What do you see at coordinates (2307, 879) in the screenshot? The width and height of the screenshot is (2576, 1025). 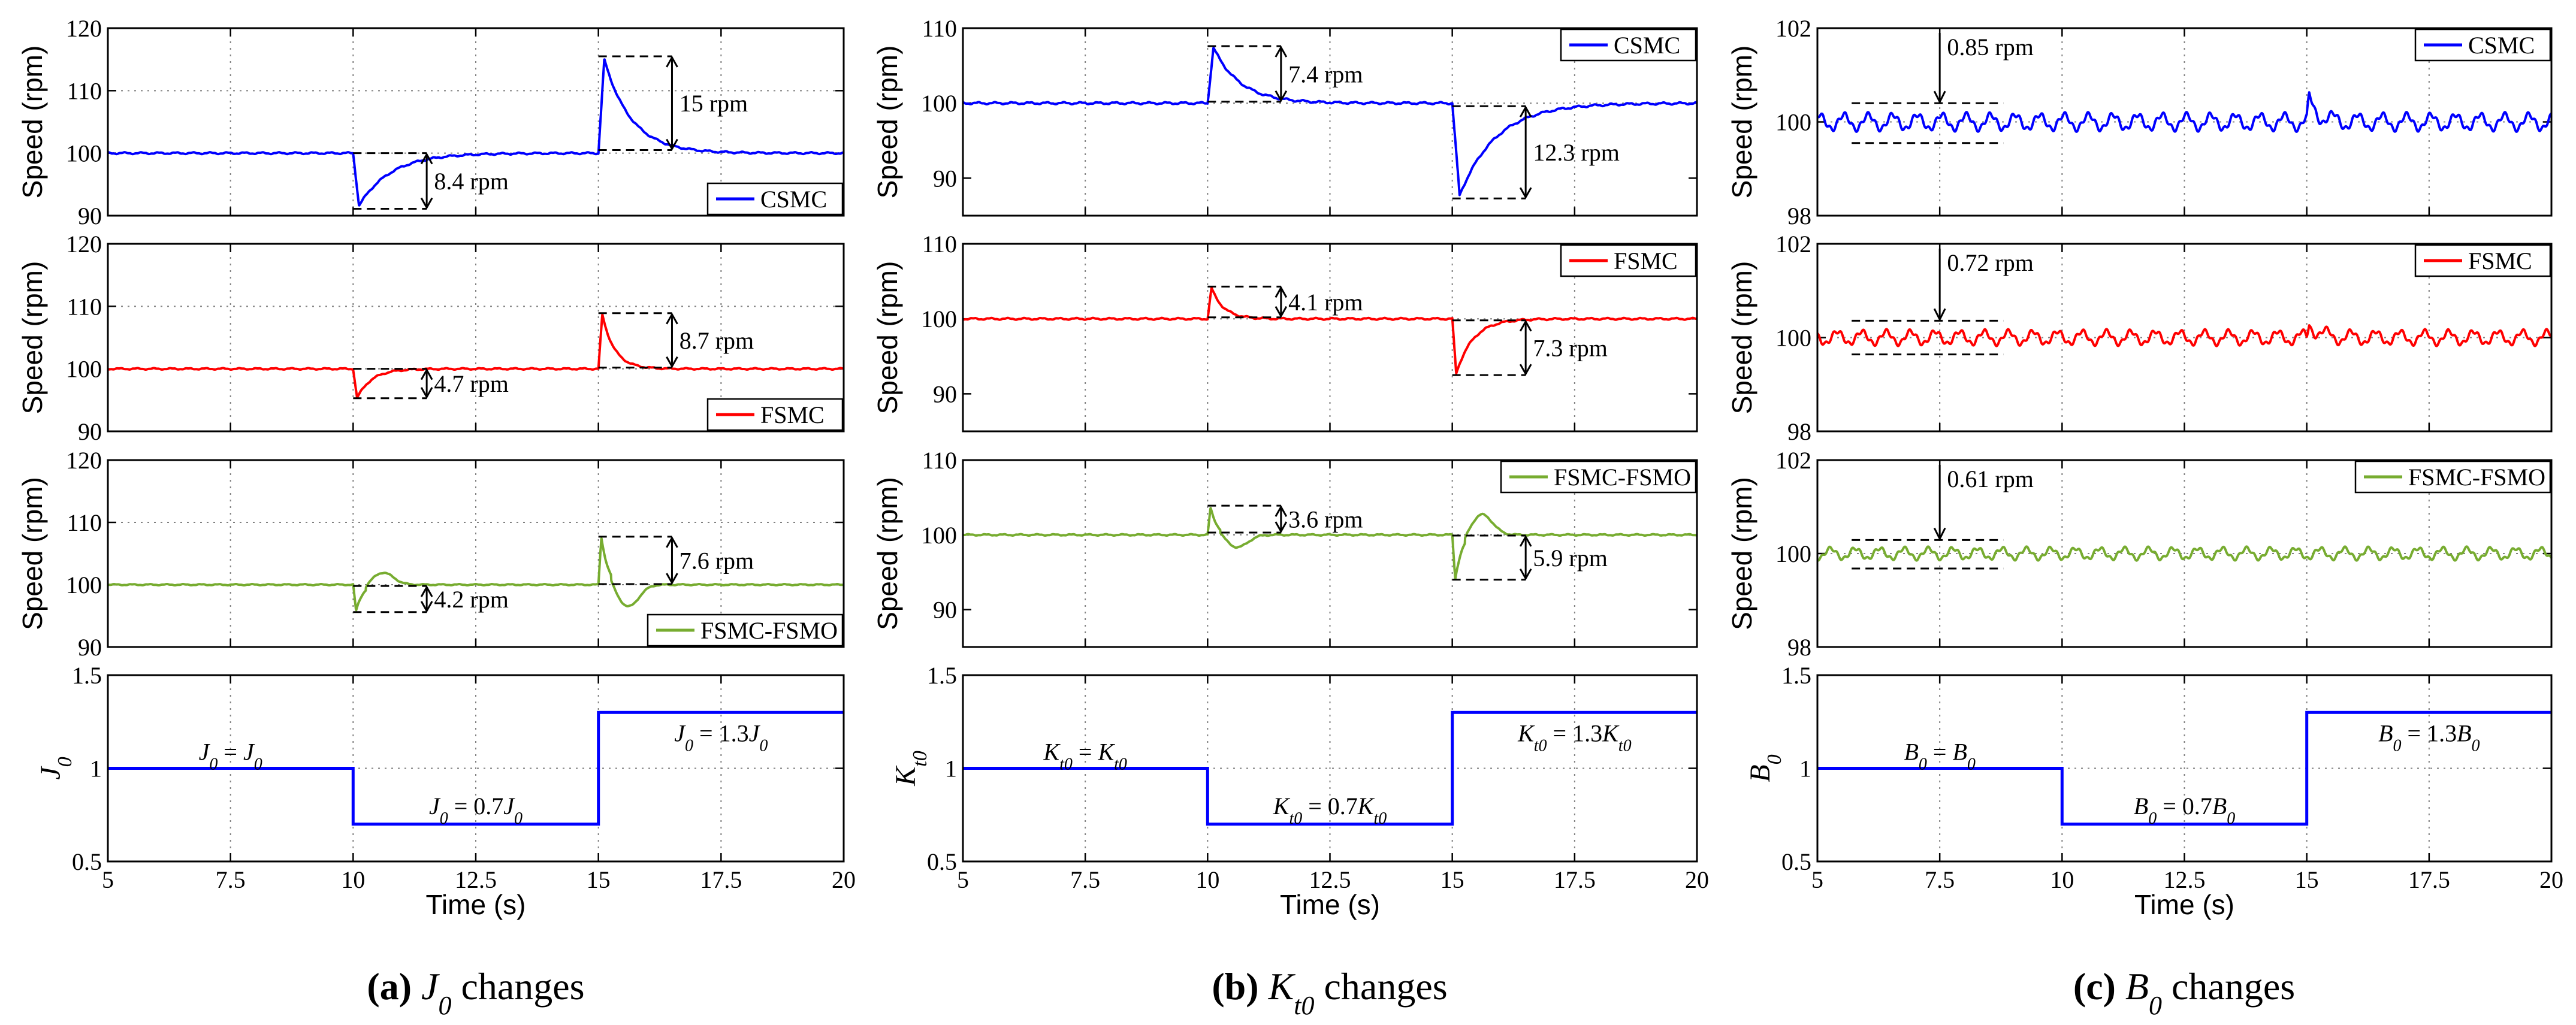 I see `x-tick-label: 15` at bounding box center [2307, 879].